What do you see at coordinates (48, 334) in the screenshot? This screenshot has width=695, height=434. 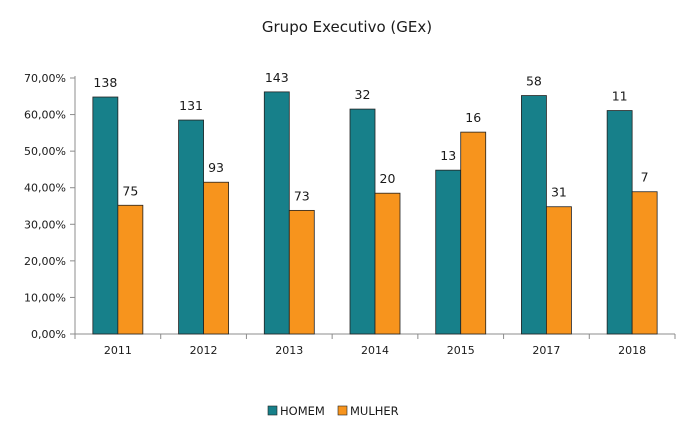 I see `y-tick-label: 0,00%` at bounding box center [48, 334].